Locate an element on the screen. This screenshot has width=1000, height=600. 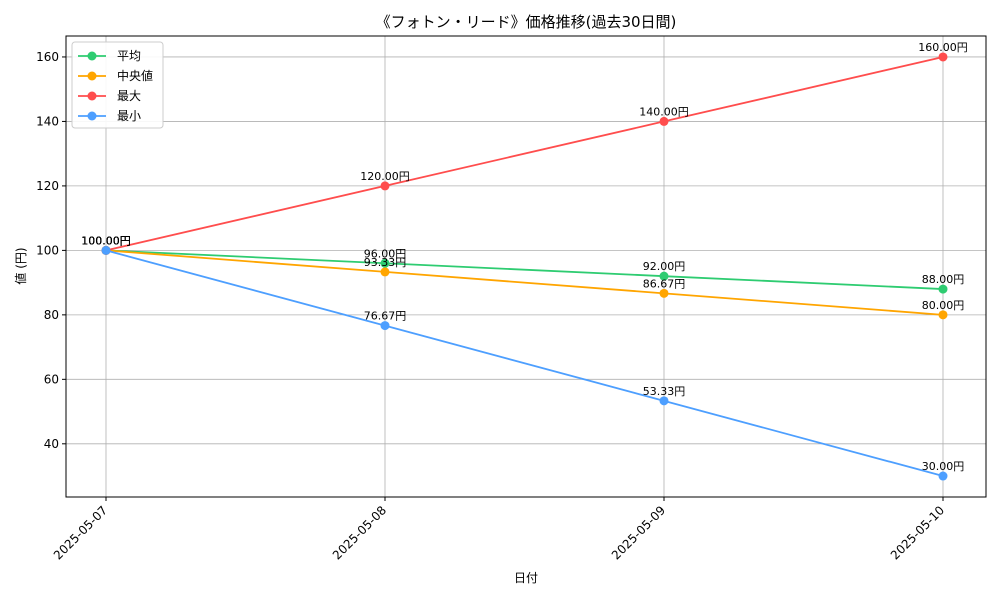
legend-label: 最小 is located at coordinates (129, 116).